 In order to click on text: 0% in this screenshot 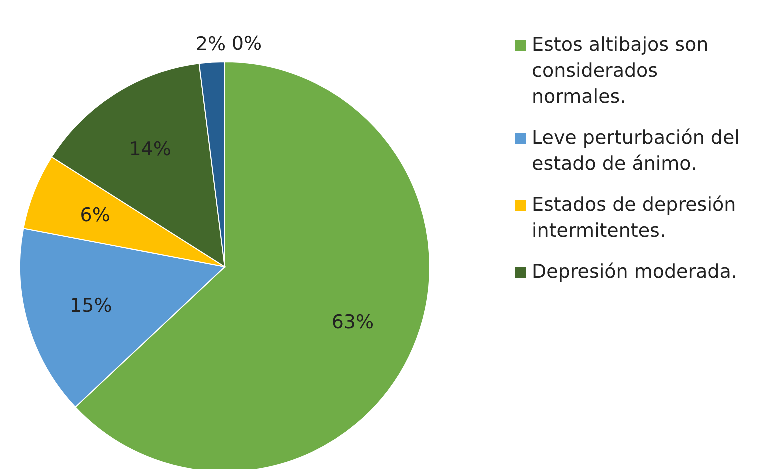, I will do `click(247, 44)`.